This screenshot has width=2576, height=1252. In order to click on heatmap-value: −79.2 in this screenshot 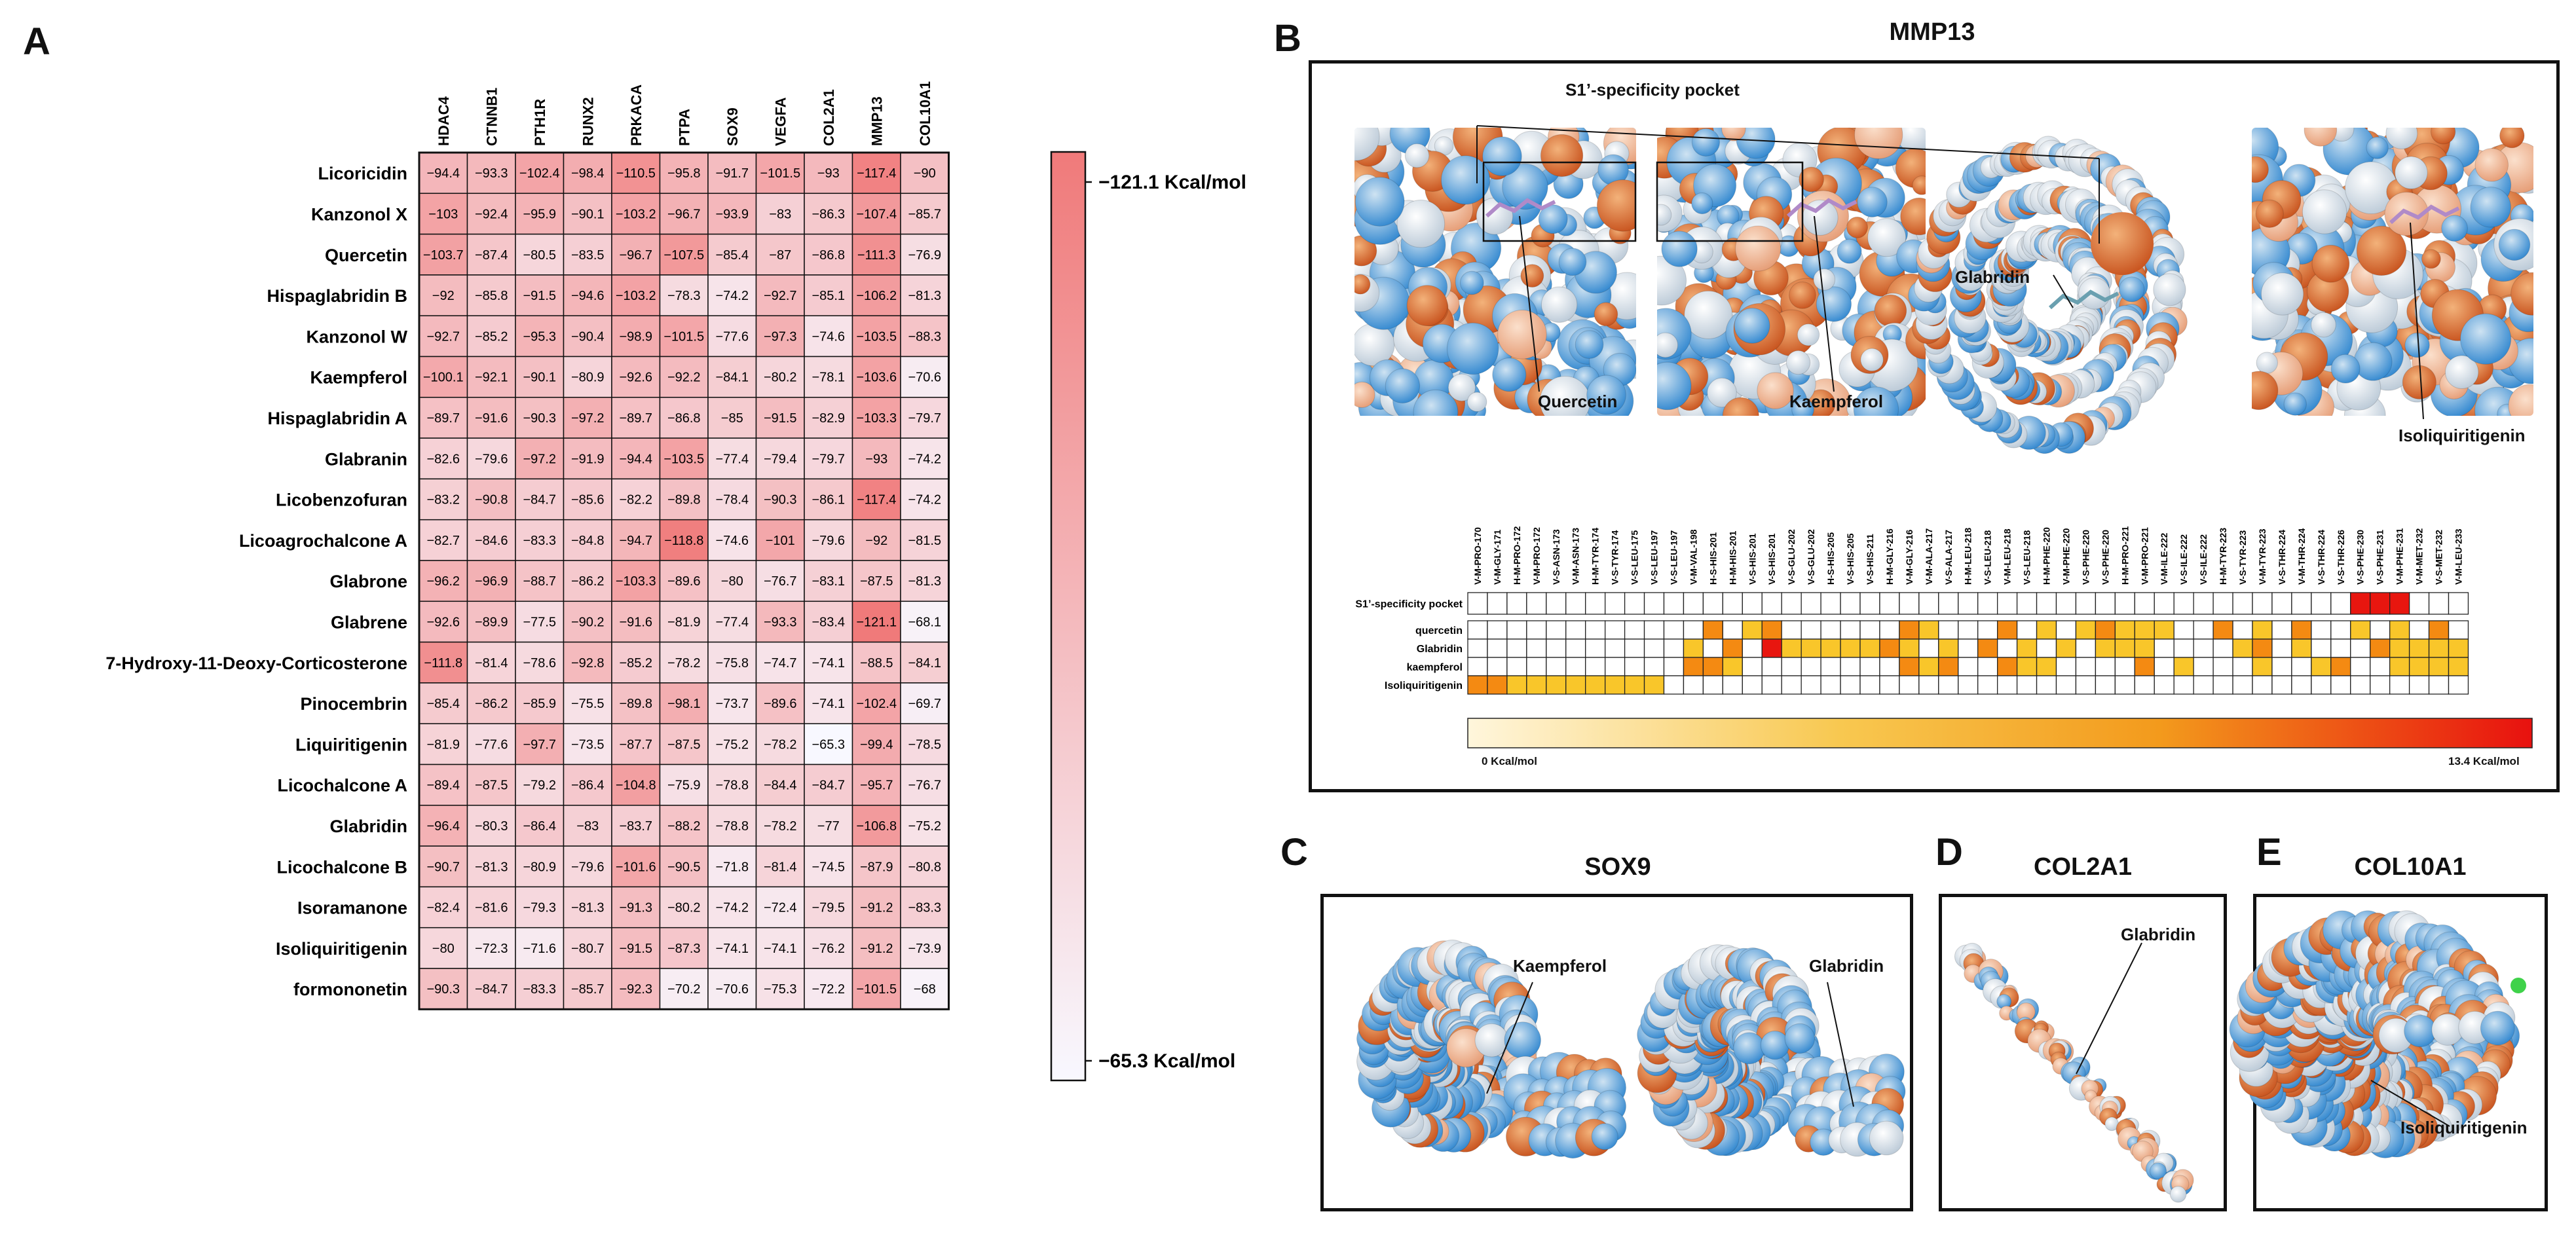, I will do `click(539, 786)`.